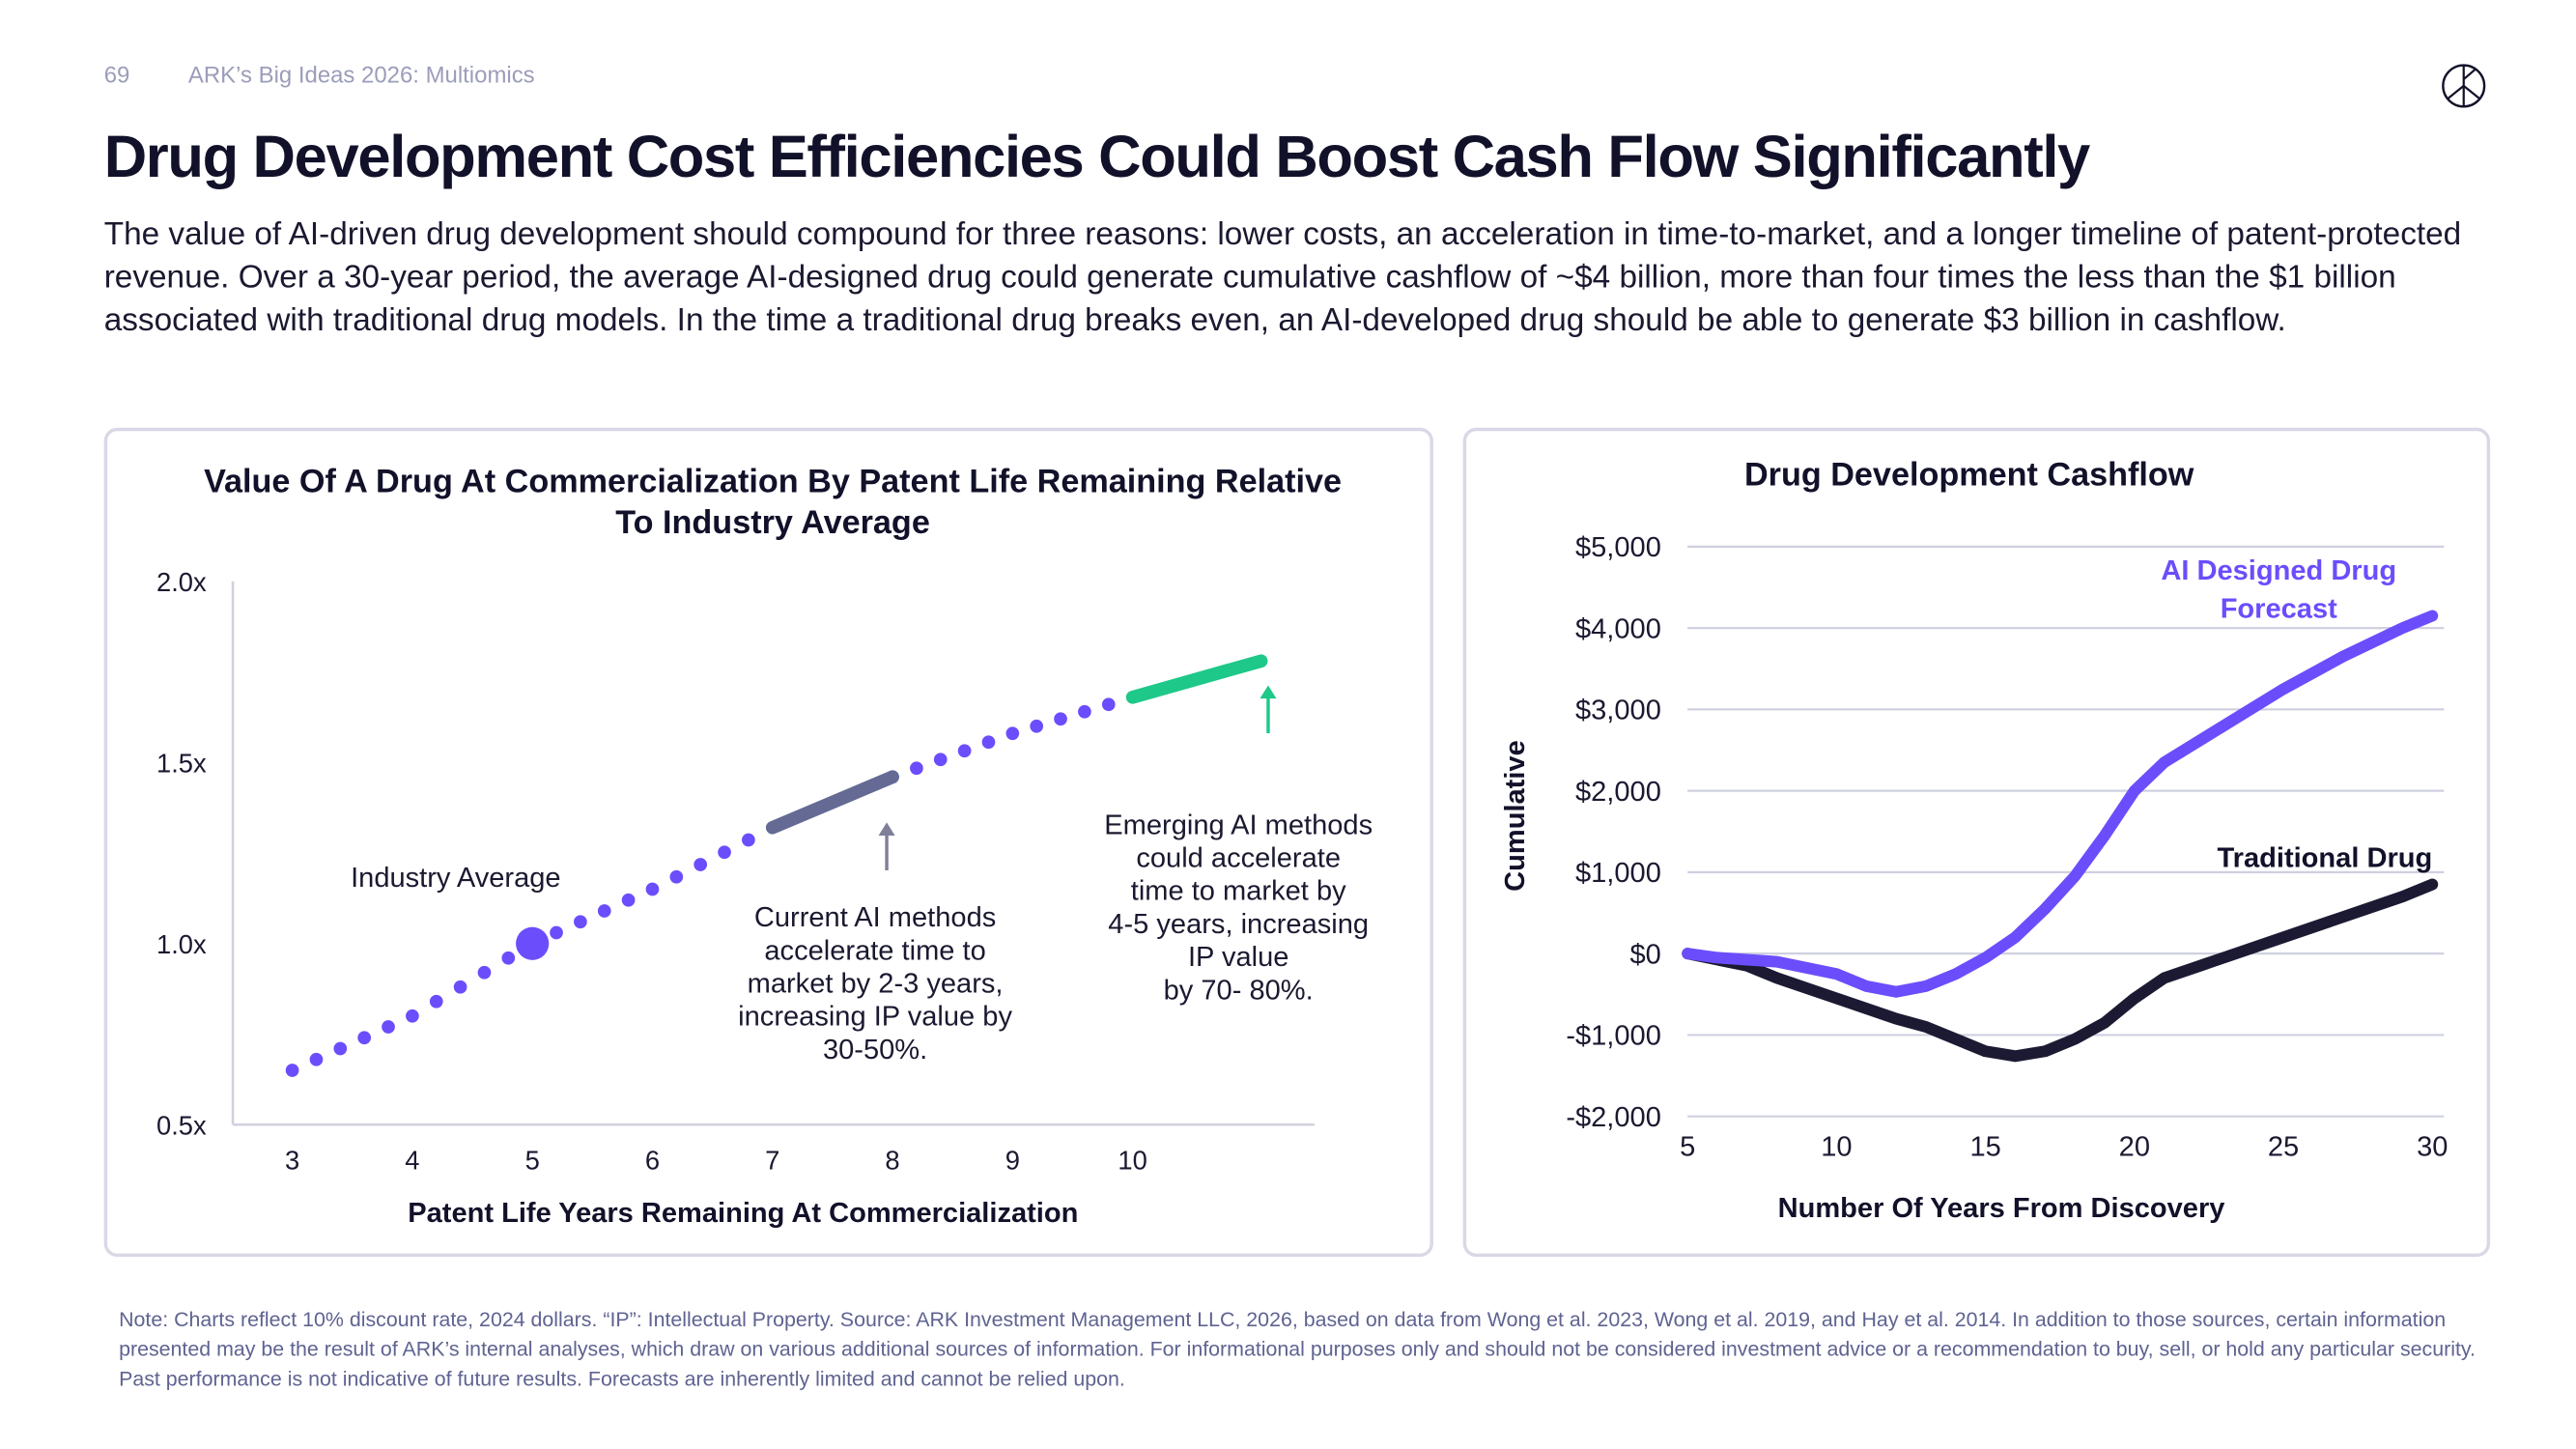  I want to click on x-tick-label: 6, so click(652, 1160).